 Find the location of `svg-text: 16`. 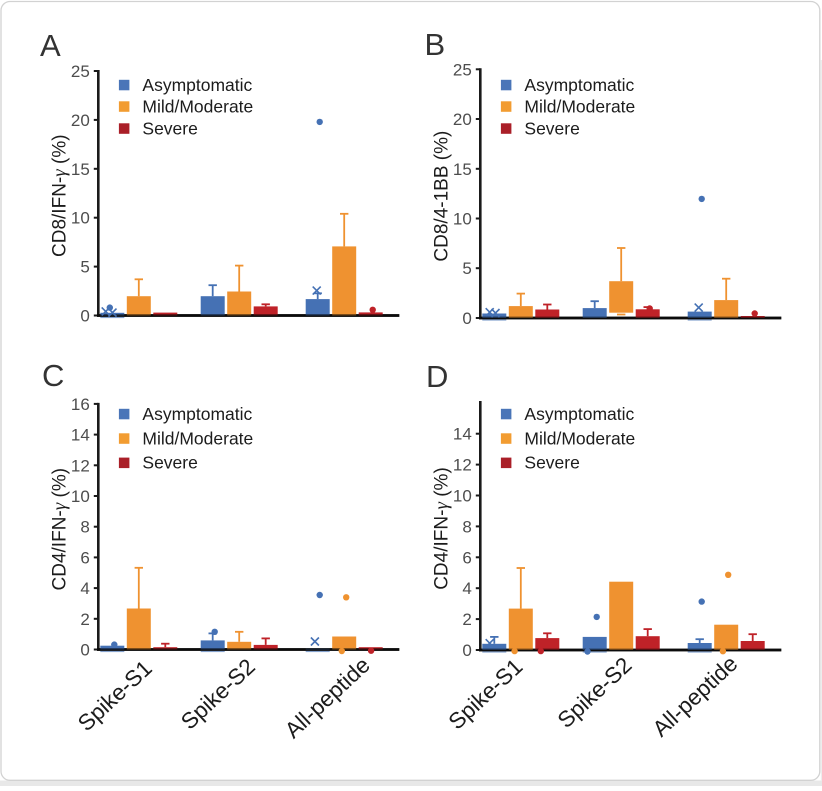

svg-text: 16 is located at coordinates (80, 404).